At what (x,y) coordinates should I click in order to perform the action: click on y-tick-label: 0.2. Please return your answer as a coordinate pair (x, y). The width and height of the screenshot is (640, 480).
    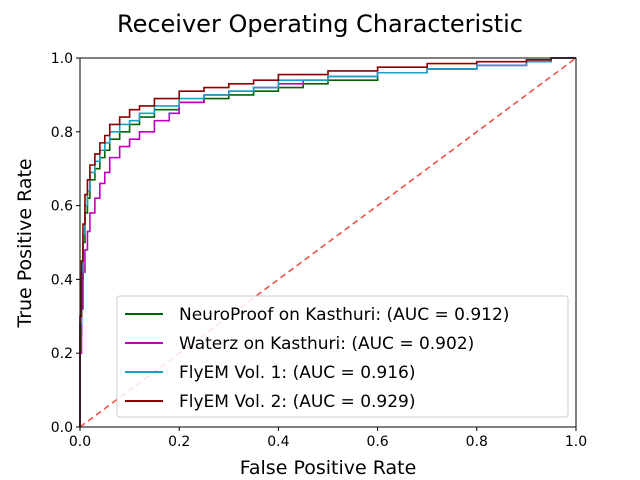
    Looking at the image, I should click on (62, 354).